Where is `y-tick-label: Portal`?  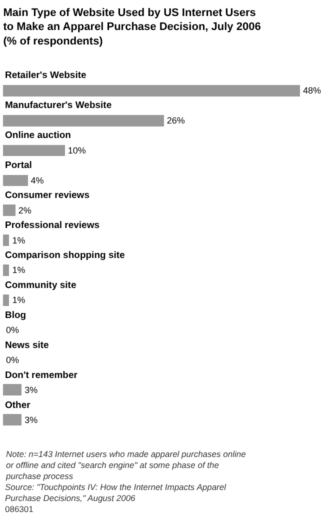
y-tick-label: Portal is located at coordinates (18, 165).